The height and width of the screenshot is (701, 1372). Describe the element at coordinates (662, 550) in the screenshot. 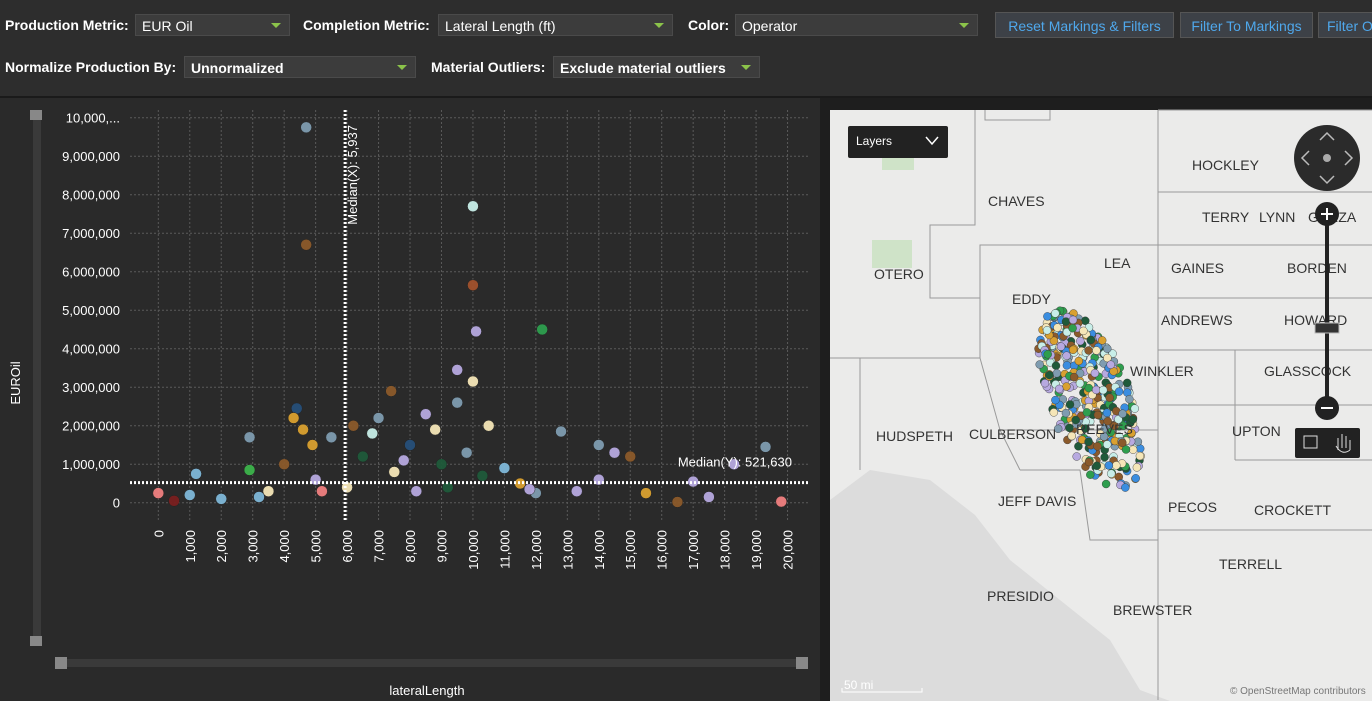

I see `x-tick-label: 16,000` at that location.